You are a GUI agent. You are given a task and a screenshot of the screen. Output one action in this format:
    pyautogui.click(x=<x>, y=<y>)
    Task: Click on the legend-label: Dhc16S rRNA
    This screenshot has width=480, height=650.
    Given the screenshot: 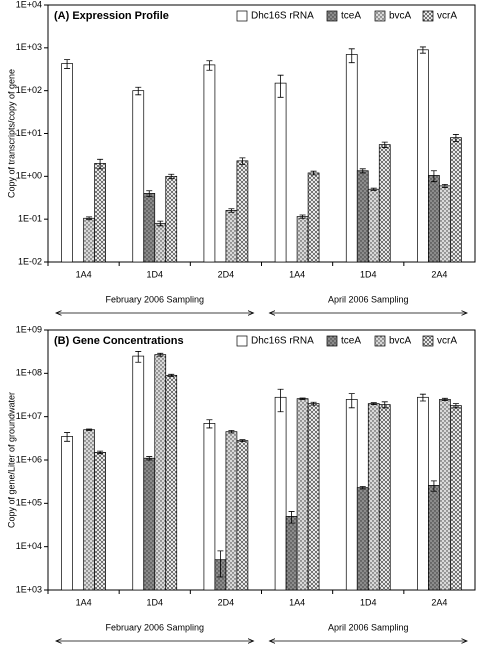 What is the action you would take?
    pyautogui.click(x=282, y=16)
    